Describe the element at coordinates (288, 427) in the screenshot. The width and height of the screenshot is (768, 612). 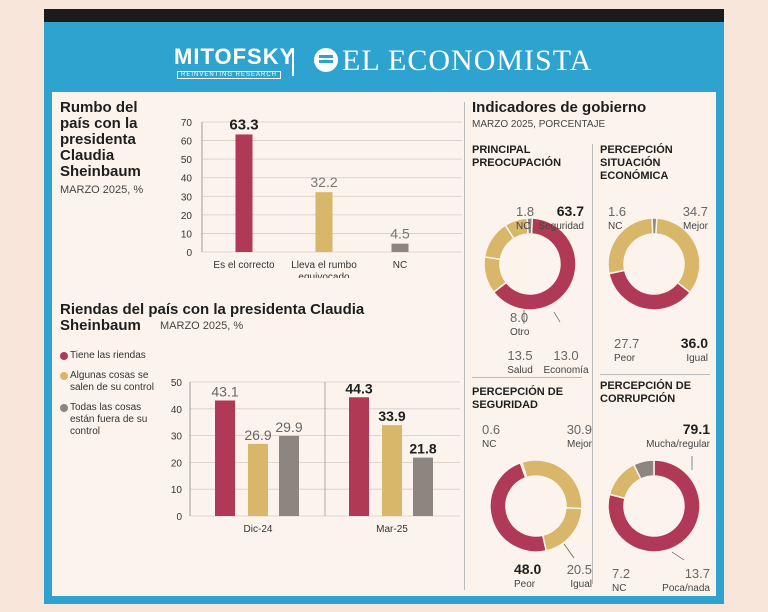
I see `bar-value-label: 29.9` at that location.